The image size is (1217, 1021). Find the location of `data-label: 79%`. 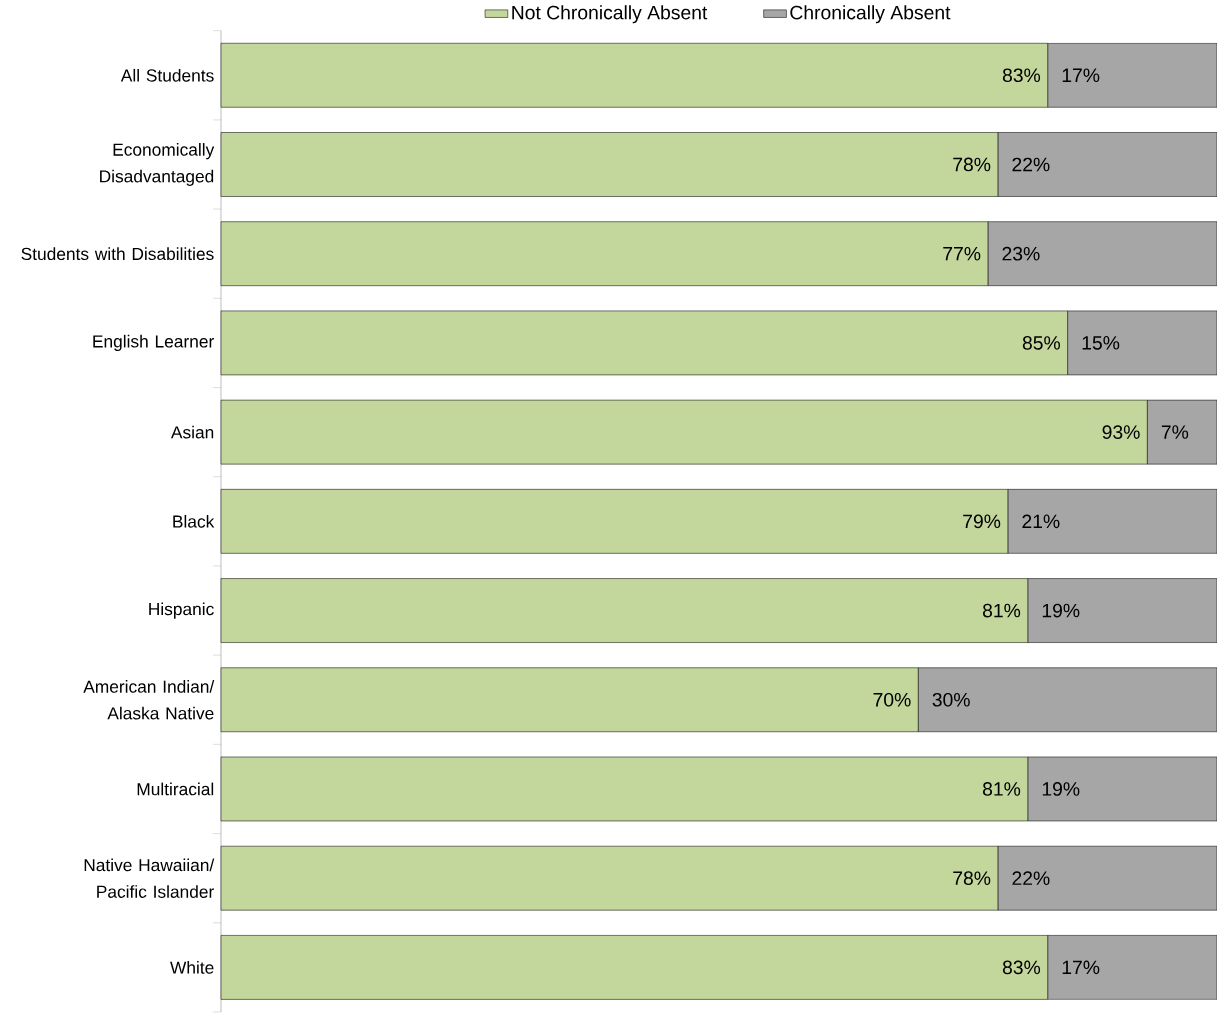

data-label: 79% is located at coordinates (982, 521).